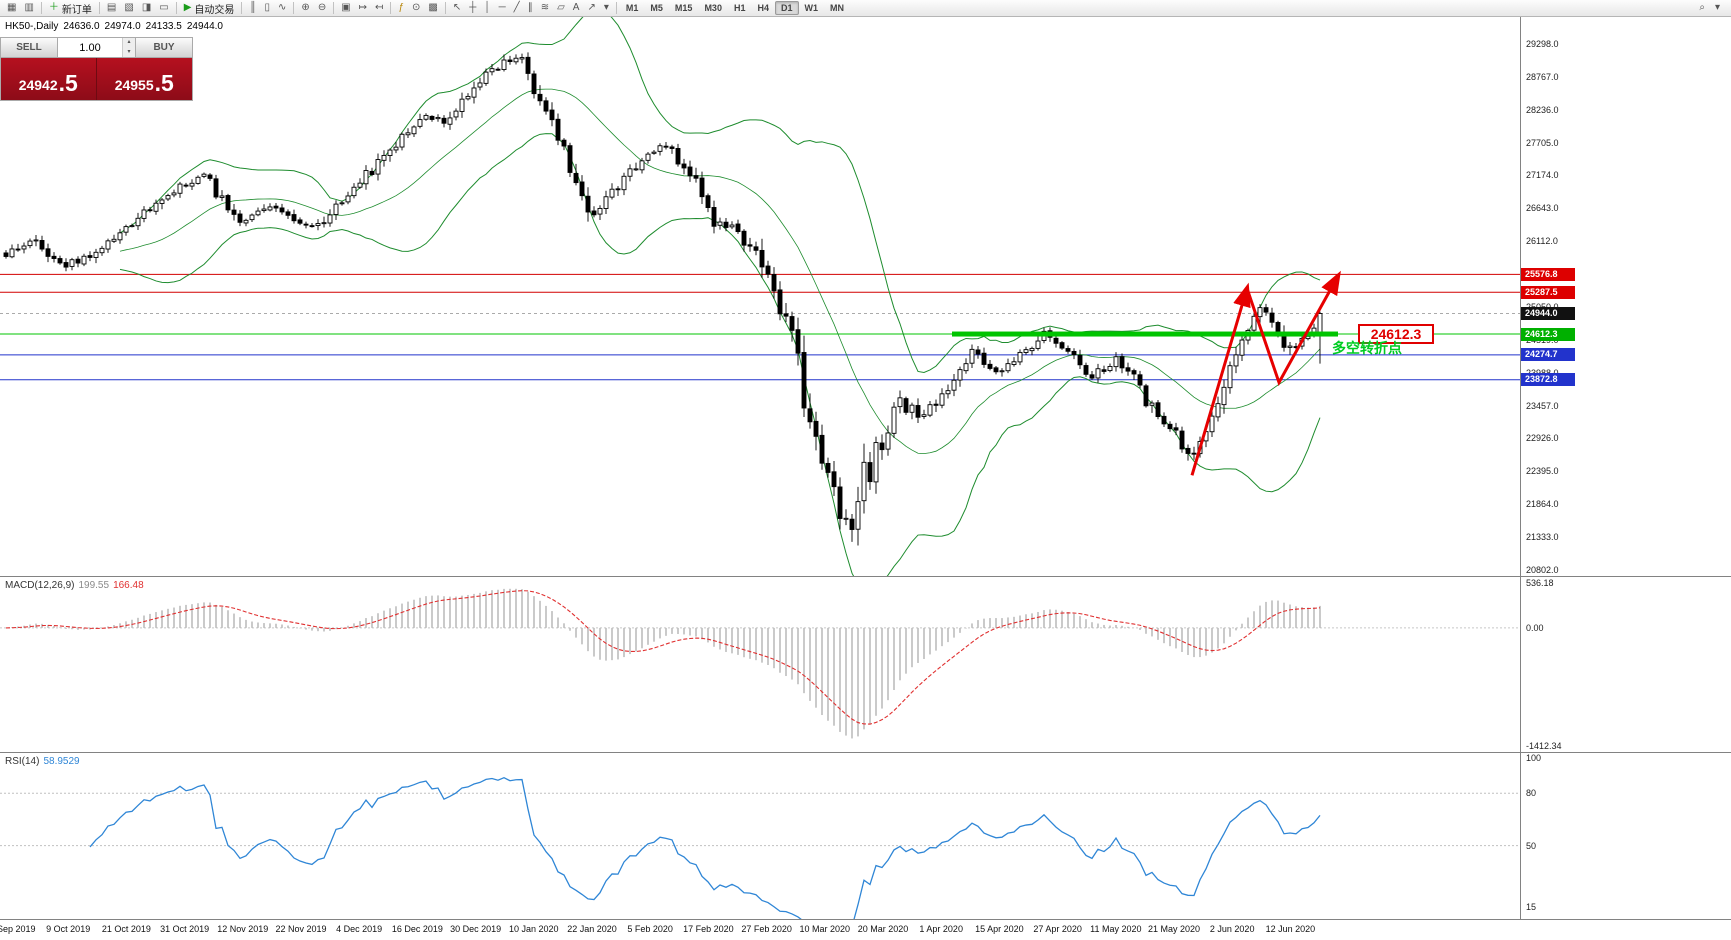  Describe the element at coordinates (1542, 373) in the screenshot. I see `price-axis-tick: 23988.0` at that location.